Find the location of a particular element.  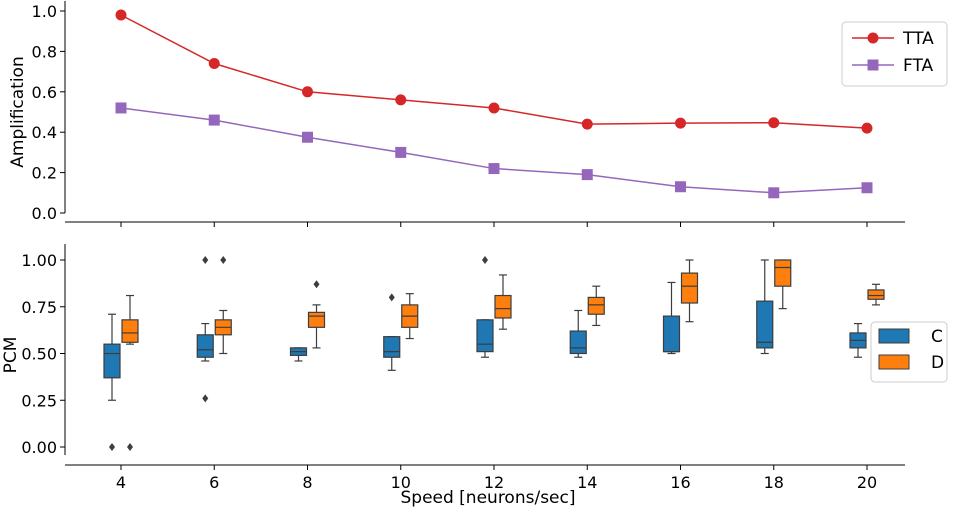

pcm-x-tick-label: 16 is located at coordinates (680, 482).